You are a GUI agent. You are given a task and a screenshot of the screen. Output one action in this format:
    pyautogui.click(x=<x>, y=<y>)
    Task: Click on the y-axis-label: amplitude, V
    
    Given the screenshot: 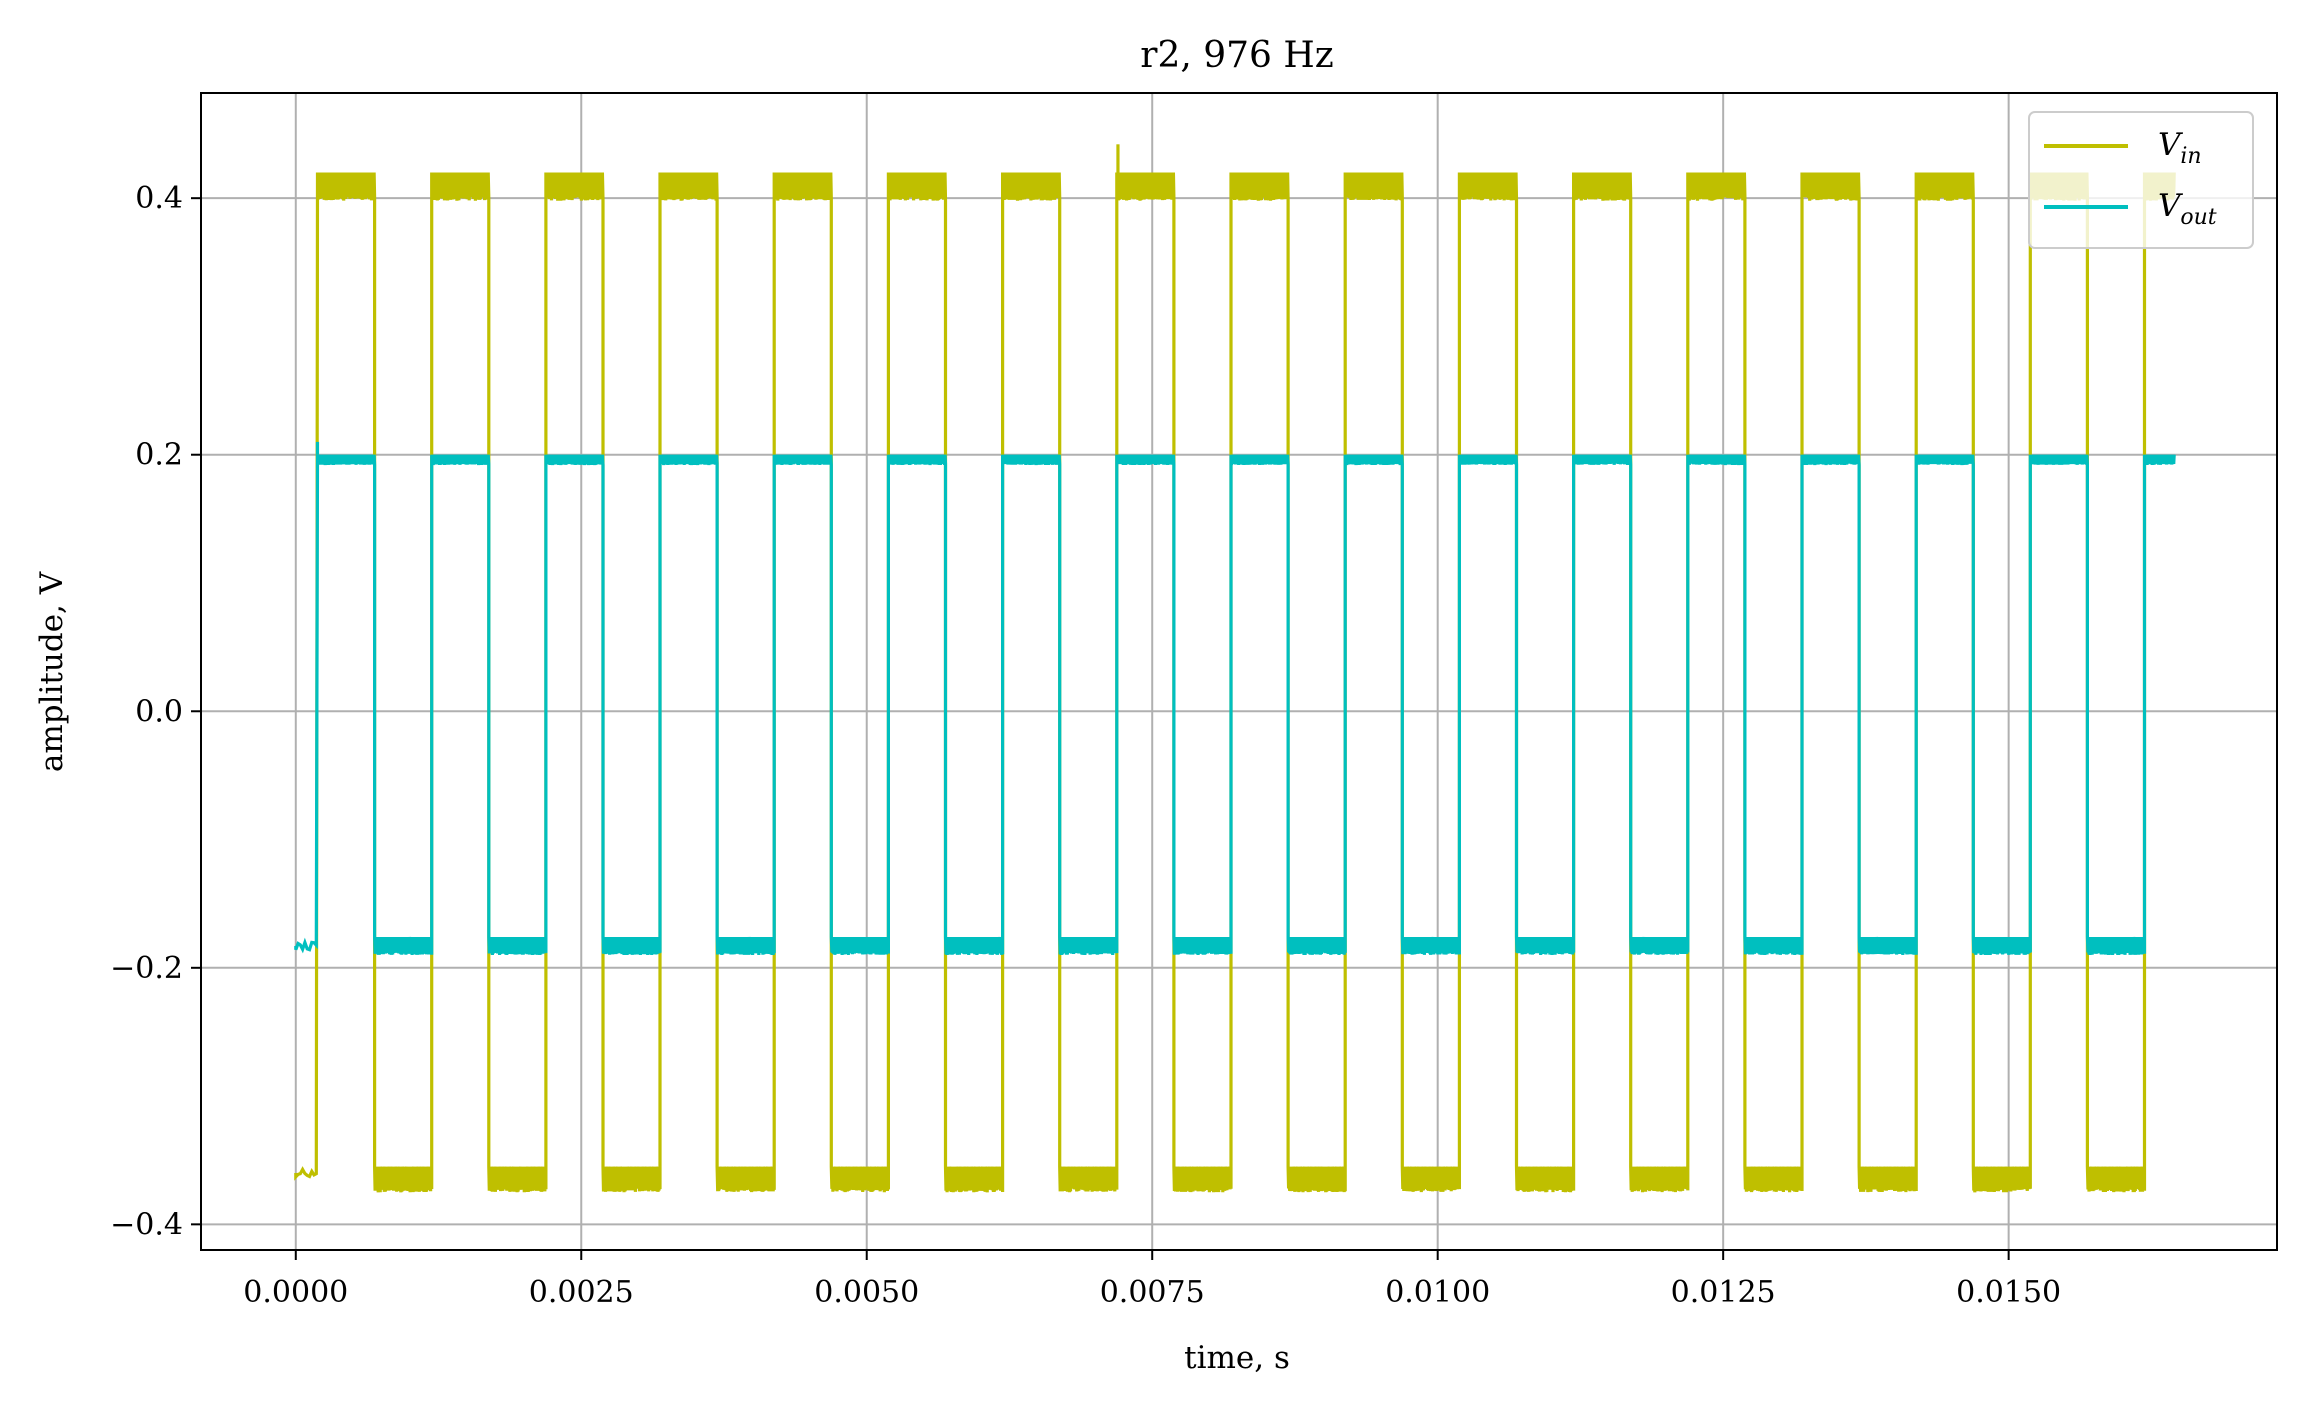 What is the action you would take?
    pyautogui.click(x=52, y=671)
    